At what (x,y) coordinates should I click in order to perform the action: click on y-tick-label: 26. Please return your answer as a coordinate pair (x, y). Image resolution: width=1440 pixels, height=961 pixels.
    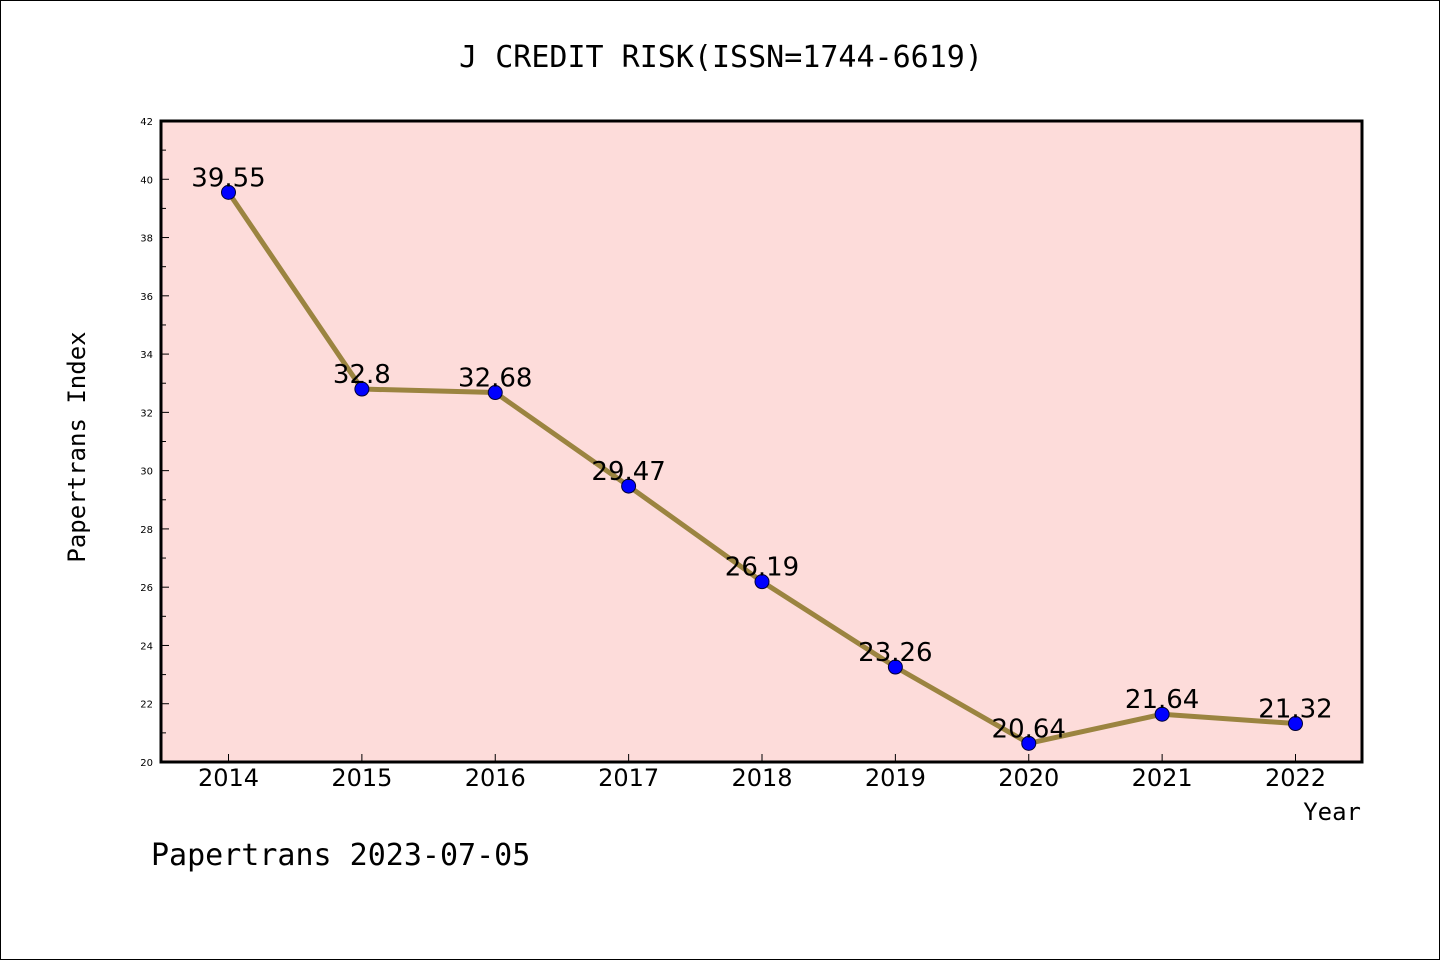
    Looking at the image, I should click on (146, 588).